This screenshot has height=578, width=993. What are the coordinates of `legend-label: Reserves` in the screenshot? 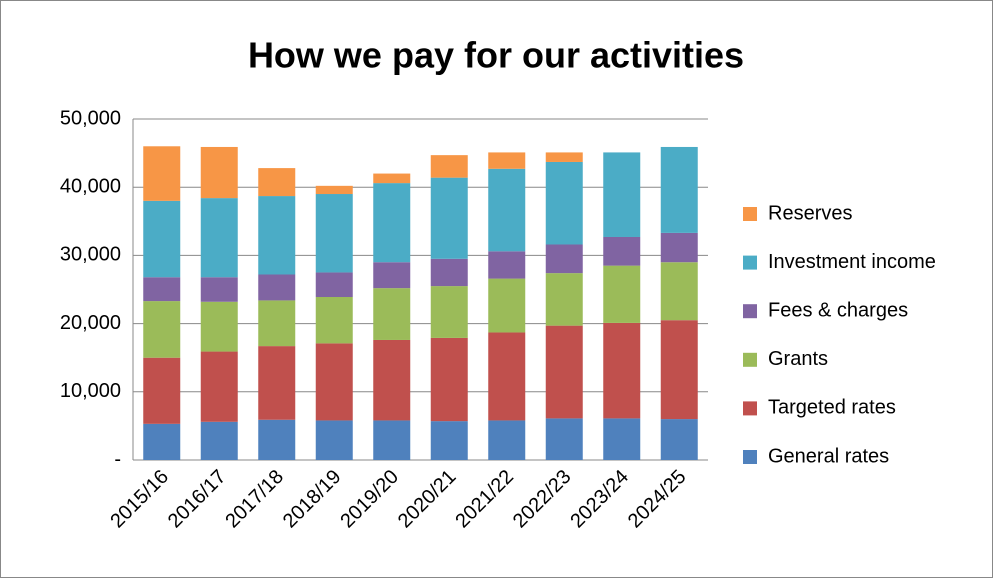 It's located at (810, 213).